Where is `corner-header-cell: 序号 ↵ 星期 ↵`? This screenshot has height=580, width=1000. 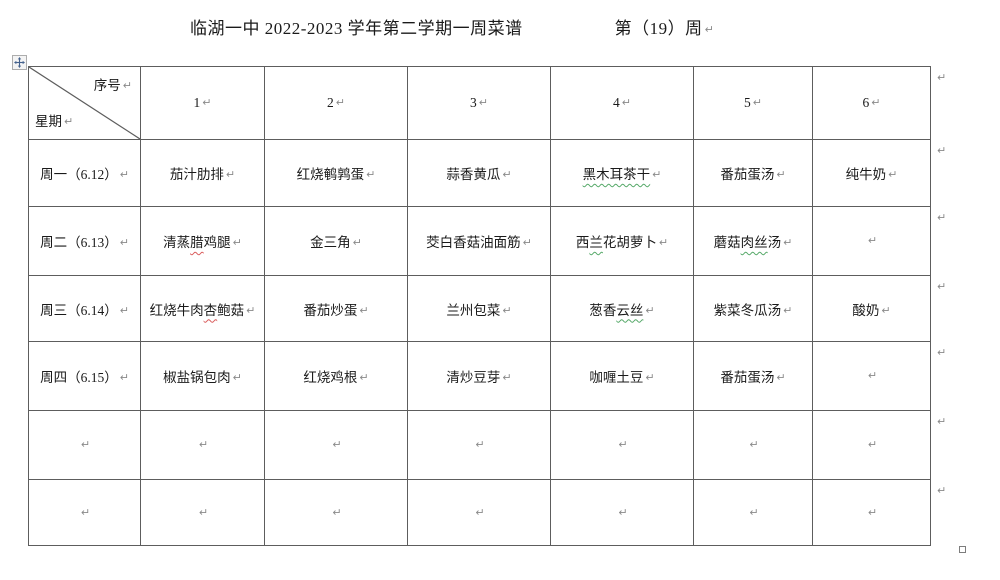 corner-header-cell: 序号 ↵ 星期 ↵ is located at coordinates (84, 103).